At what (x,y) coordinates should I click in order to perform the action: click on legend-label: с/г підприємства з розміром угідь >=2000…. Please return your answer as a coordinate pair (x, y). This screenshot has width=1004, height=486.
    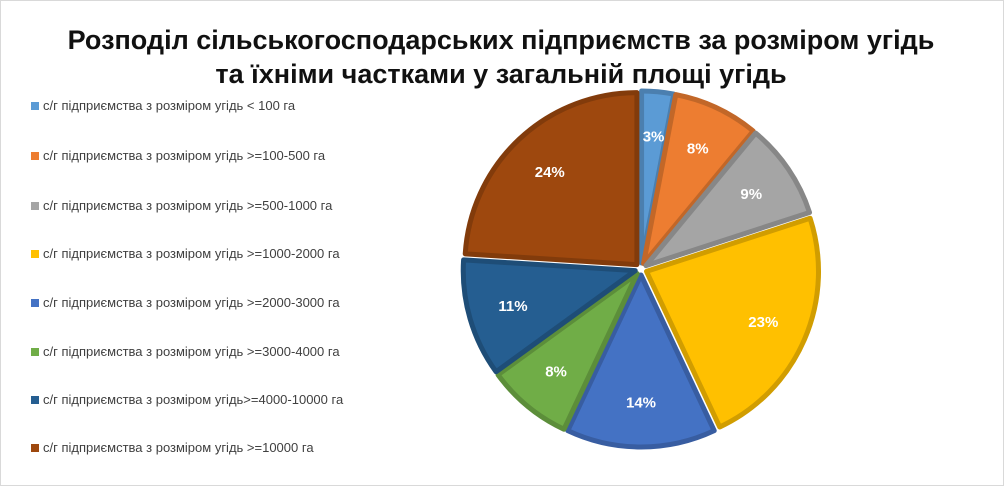
    Looking at the image, I should click on (191, 302).